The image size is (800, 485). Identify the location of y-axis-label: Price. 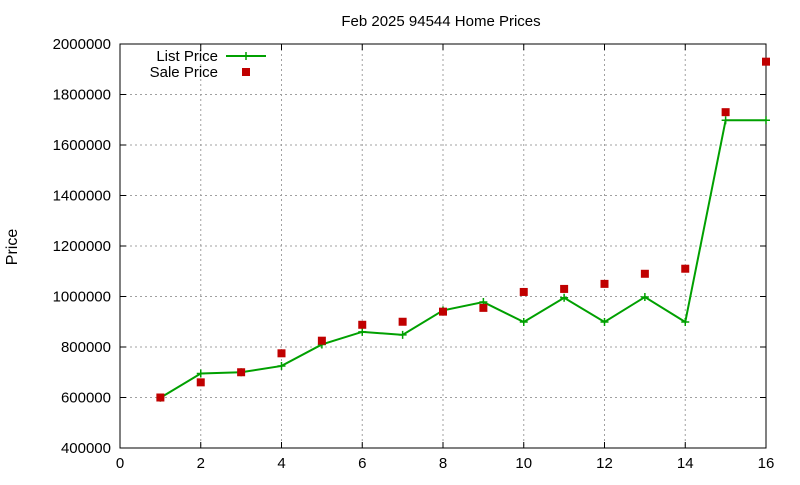
(12, 247).